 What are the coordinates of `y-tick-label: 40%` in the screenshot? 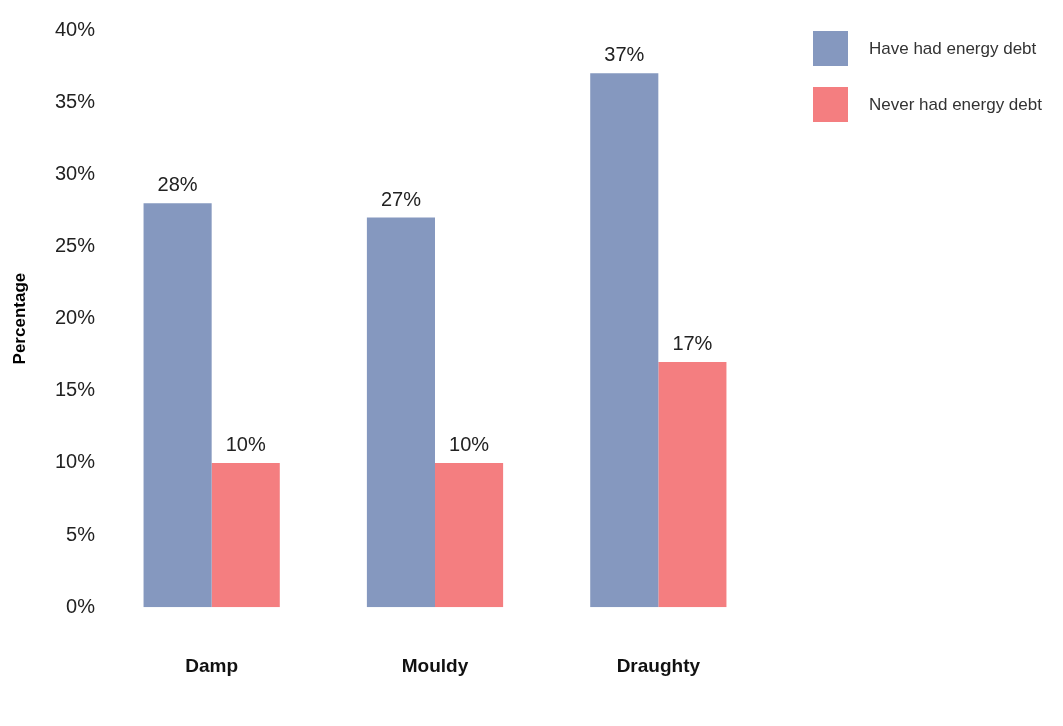 It's located at (75, 28).